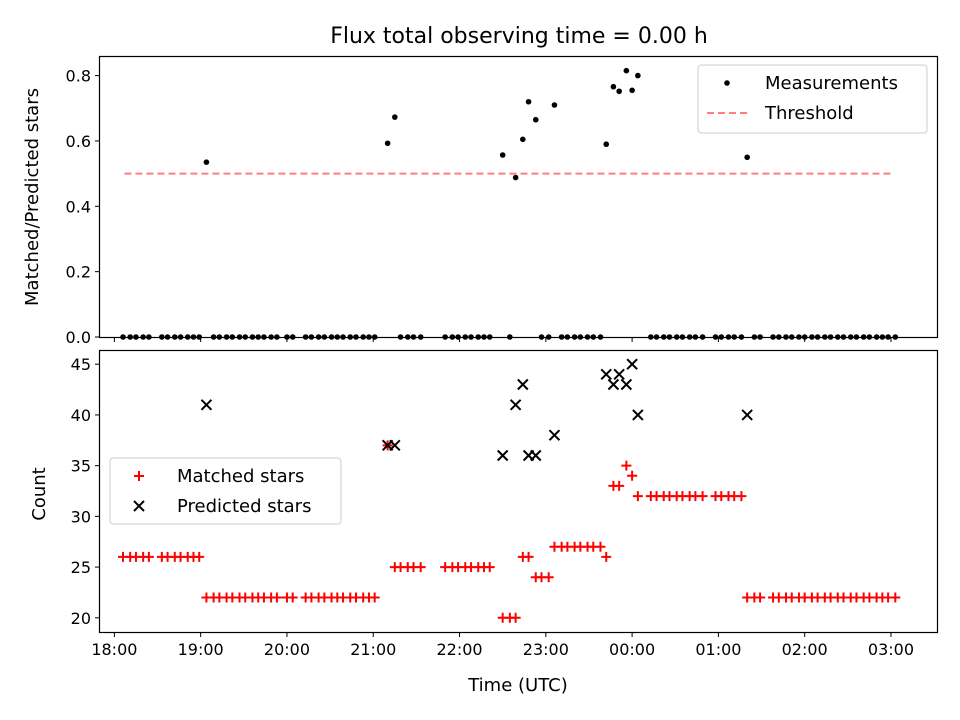 This screenshot has width=960, height=720. Describe the element at coordinates (139, 506) in the screenshot. I see `legend-marker-predicted` at that location.